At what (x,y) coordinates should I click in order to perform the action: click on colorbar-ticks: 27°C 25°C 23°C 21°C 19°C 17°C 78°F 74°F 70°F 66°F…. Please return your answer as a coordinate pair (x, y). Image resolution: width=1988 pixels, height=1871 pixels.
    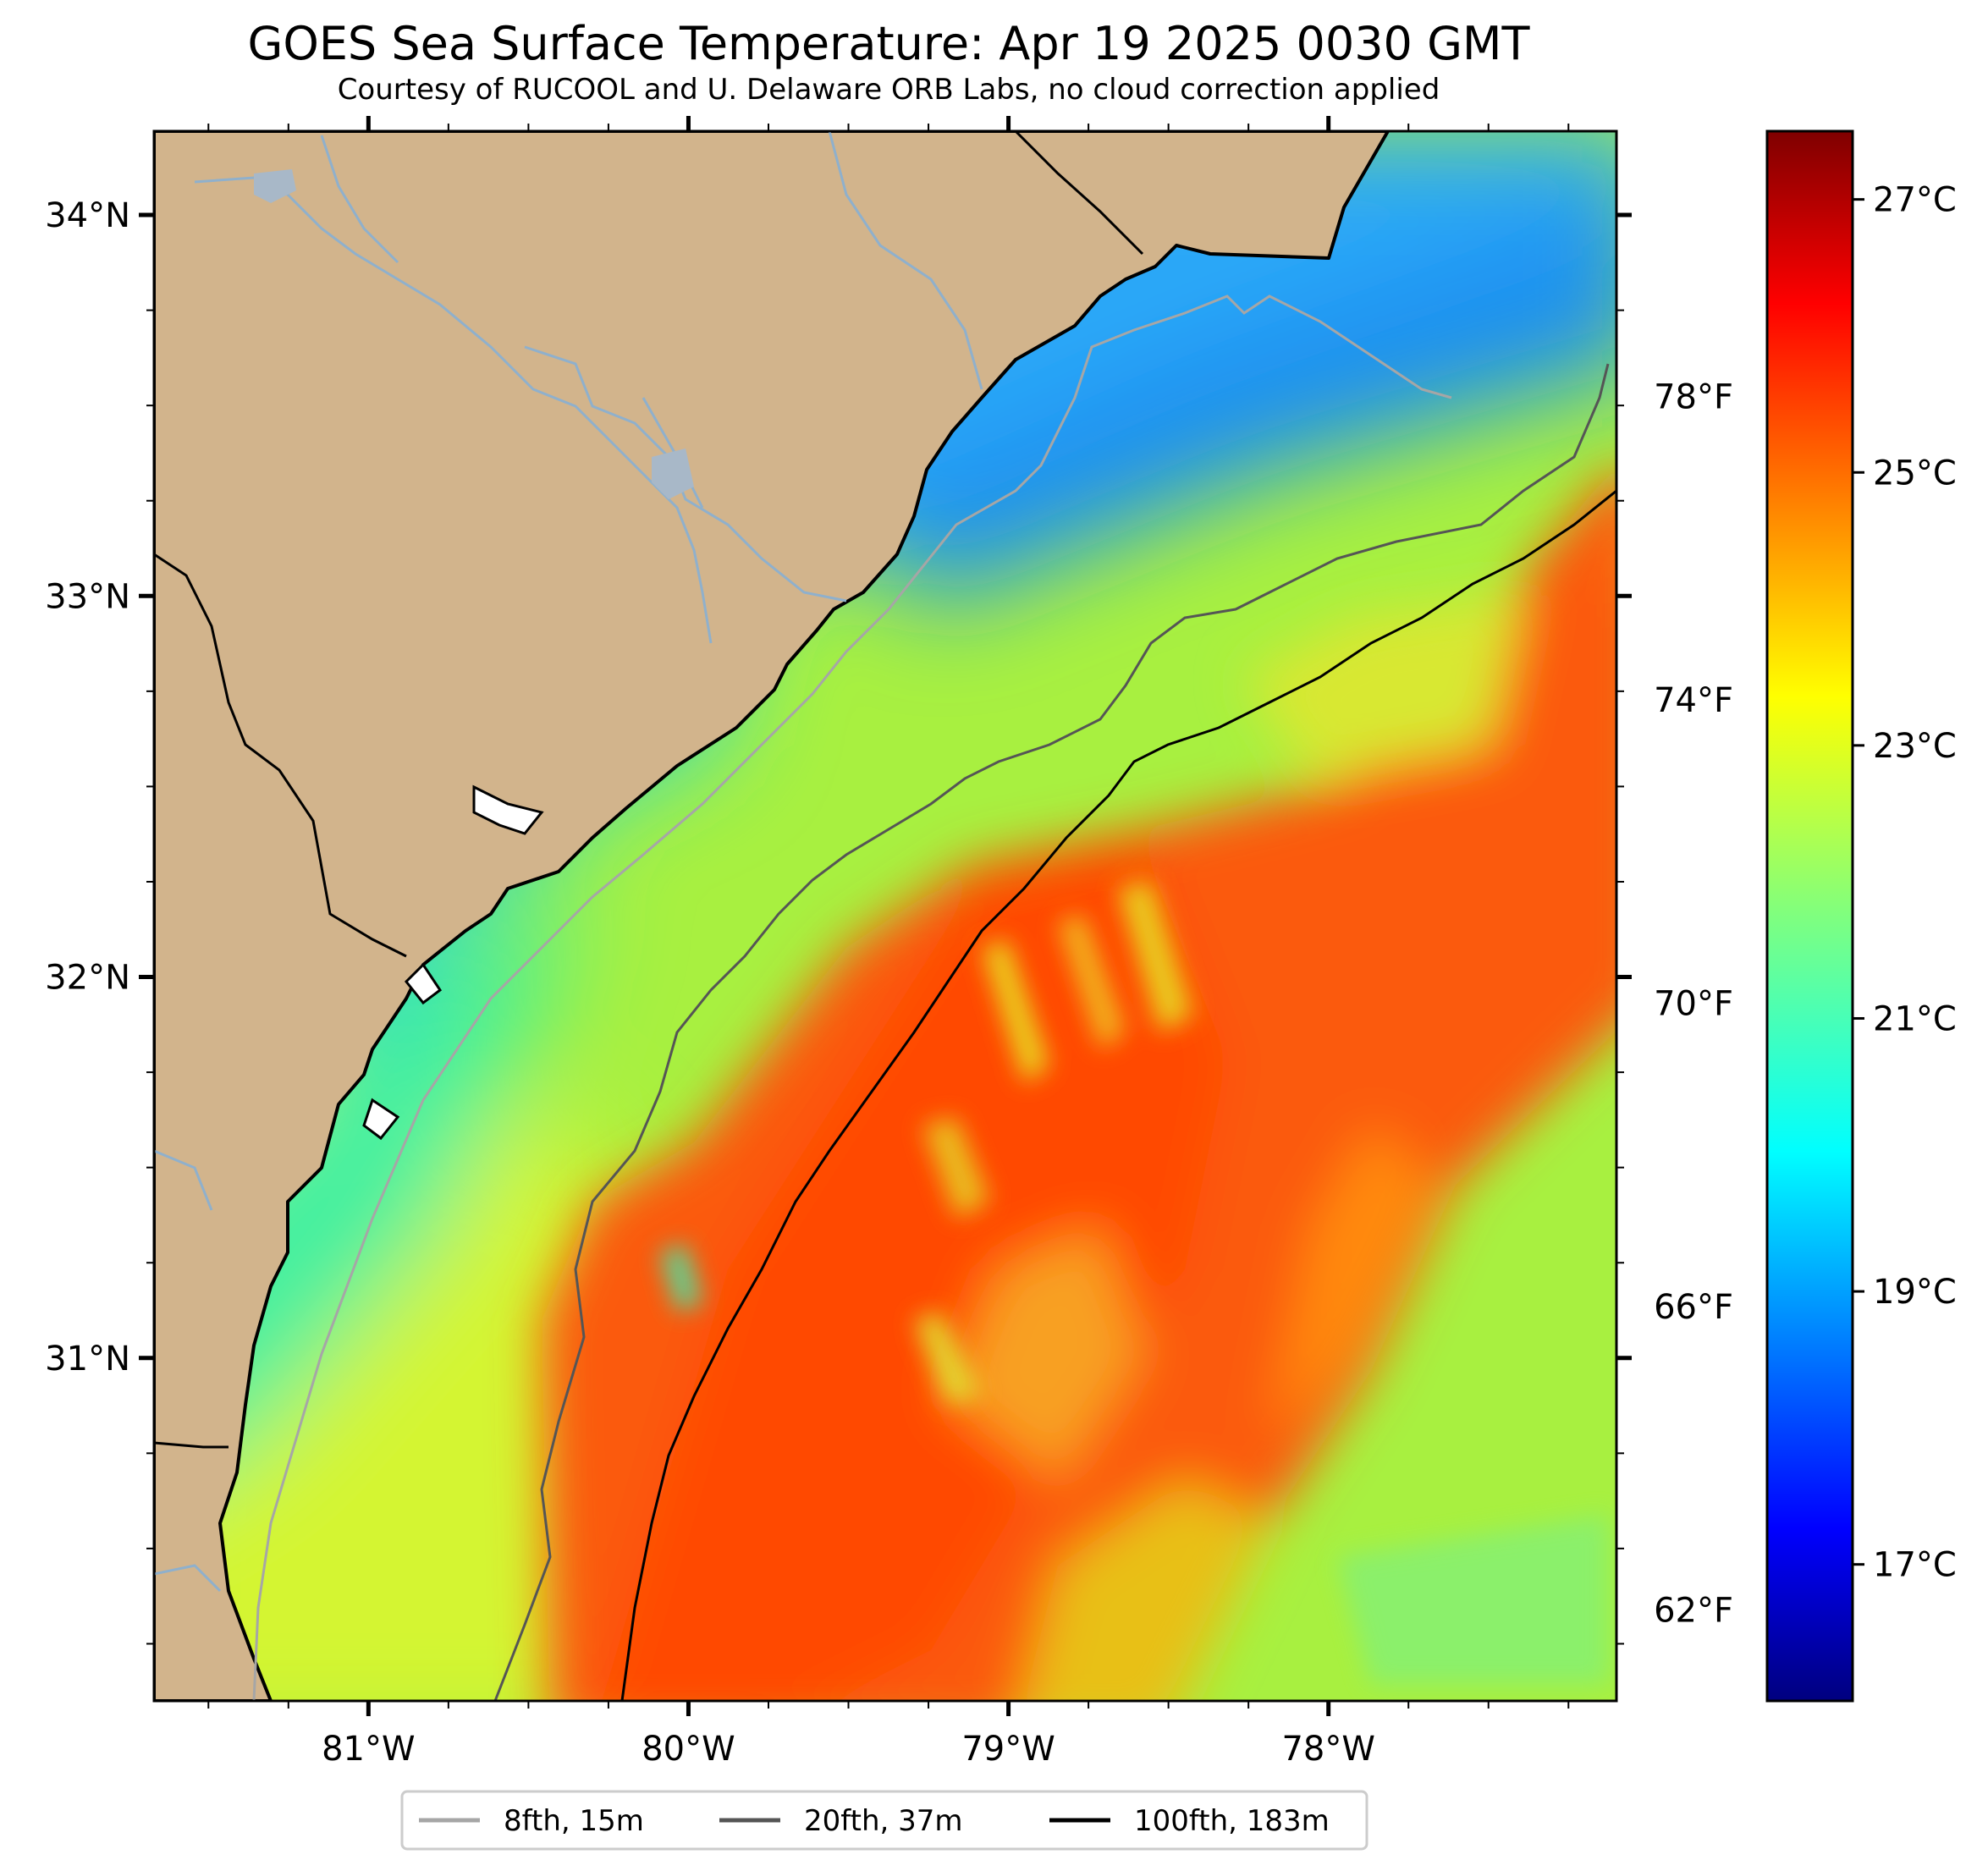
    Looking at the image, I should click on (1805, 906).